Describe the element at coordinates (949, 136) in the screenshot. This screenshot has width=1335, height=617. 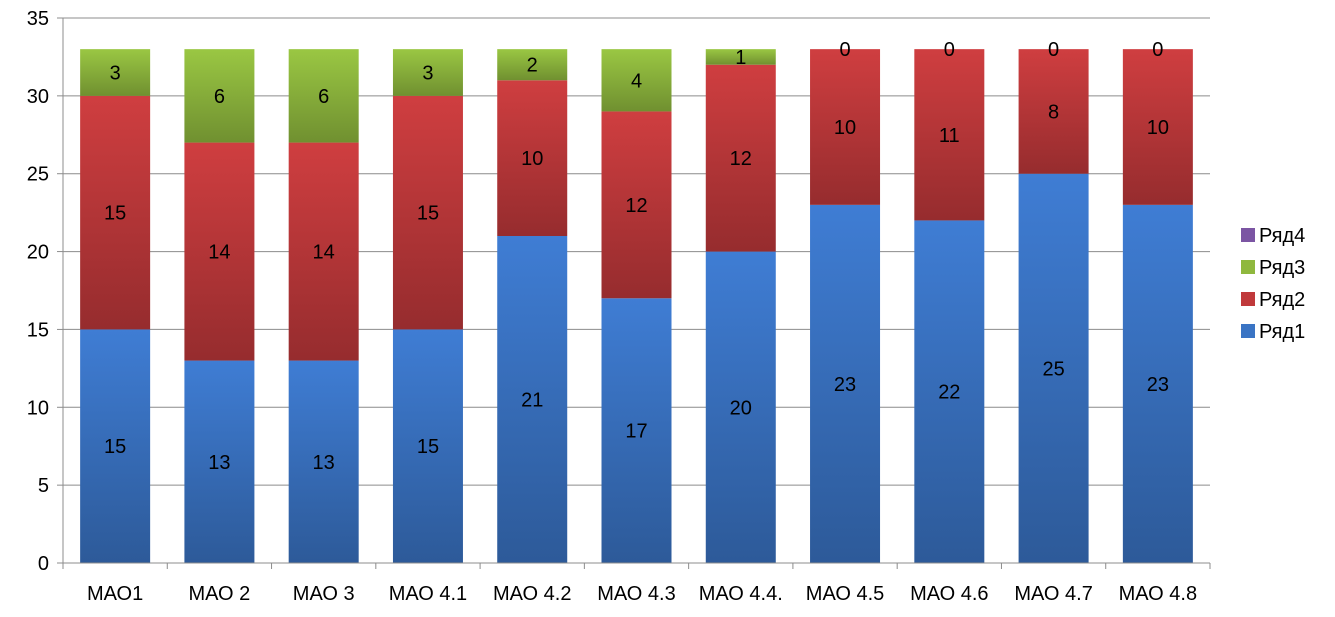
I see `data-label: 11` at that location.